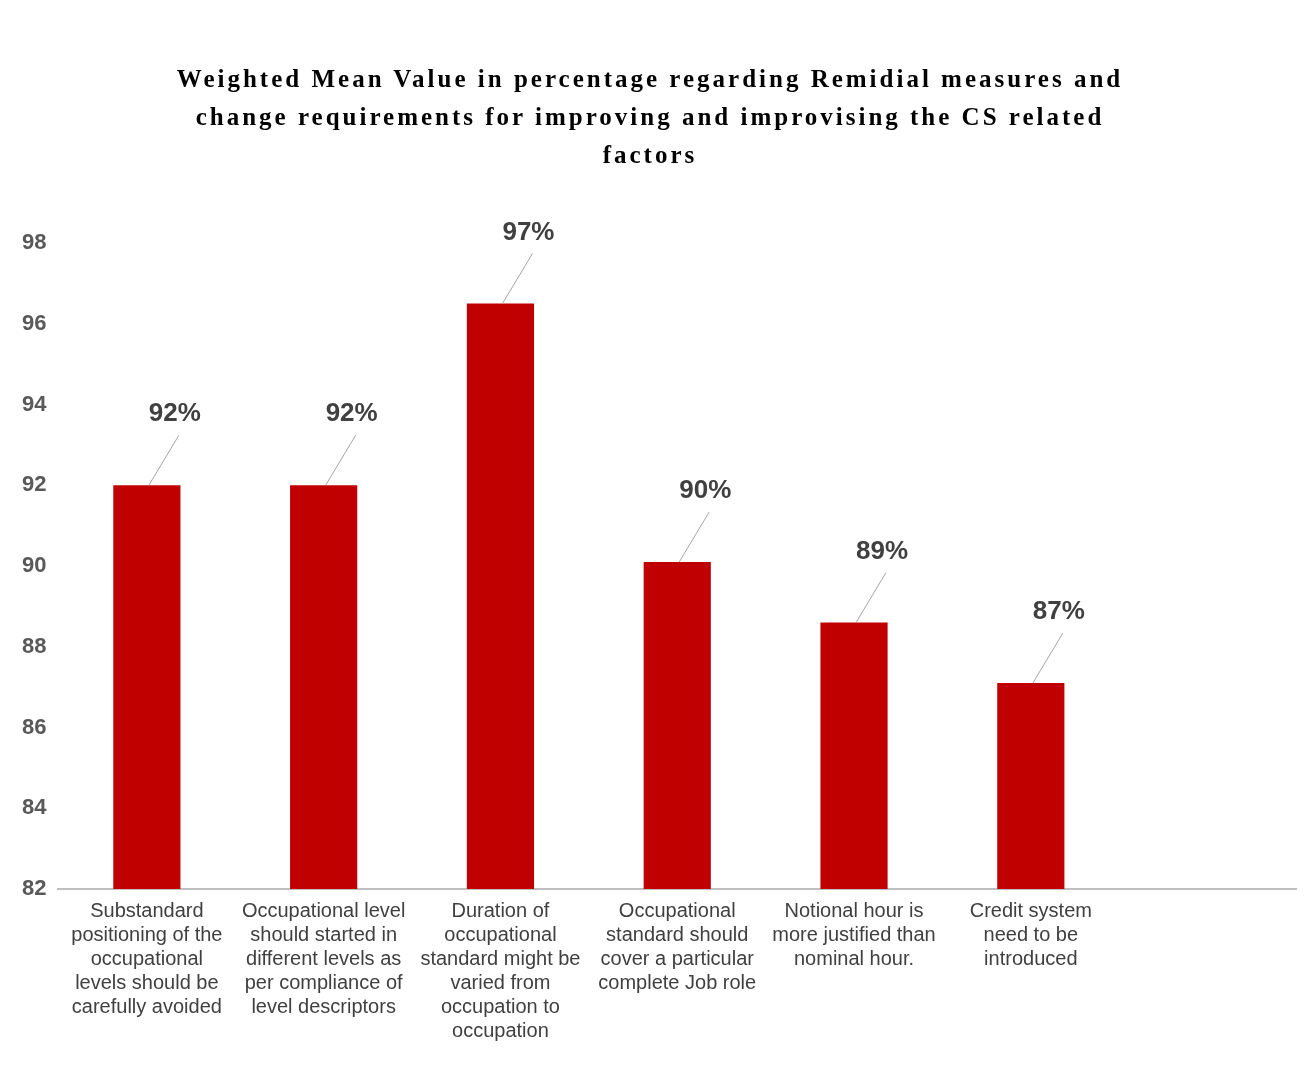  What do you see at coordinates (34, 645) in the screenshot?
I see `y-tick-label: 88` at bounding box center [34, 645].